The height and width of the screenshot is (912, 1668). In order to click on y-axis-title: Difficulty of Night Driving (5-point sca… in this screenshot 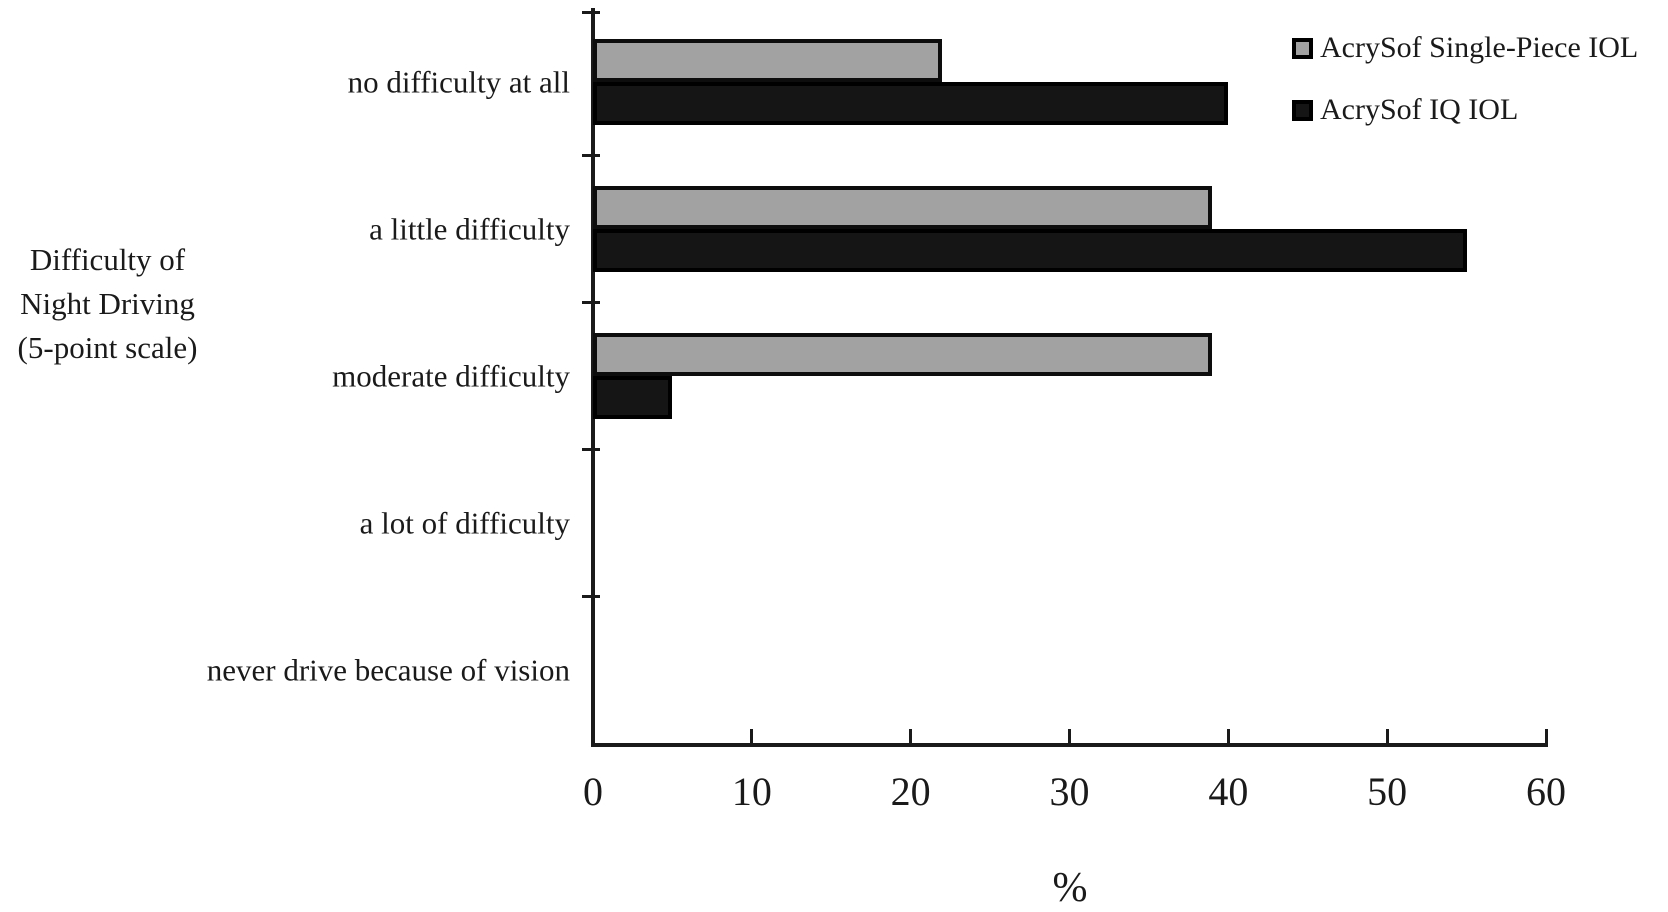, I will do `click(107, 304)`.